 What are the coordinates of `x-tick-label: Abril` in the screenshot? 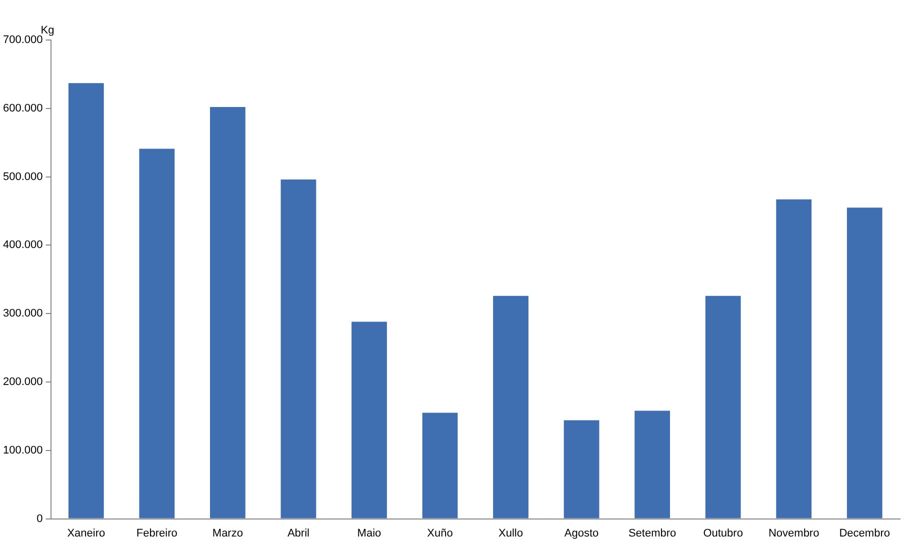 It's located at (298, 533).